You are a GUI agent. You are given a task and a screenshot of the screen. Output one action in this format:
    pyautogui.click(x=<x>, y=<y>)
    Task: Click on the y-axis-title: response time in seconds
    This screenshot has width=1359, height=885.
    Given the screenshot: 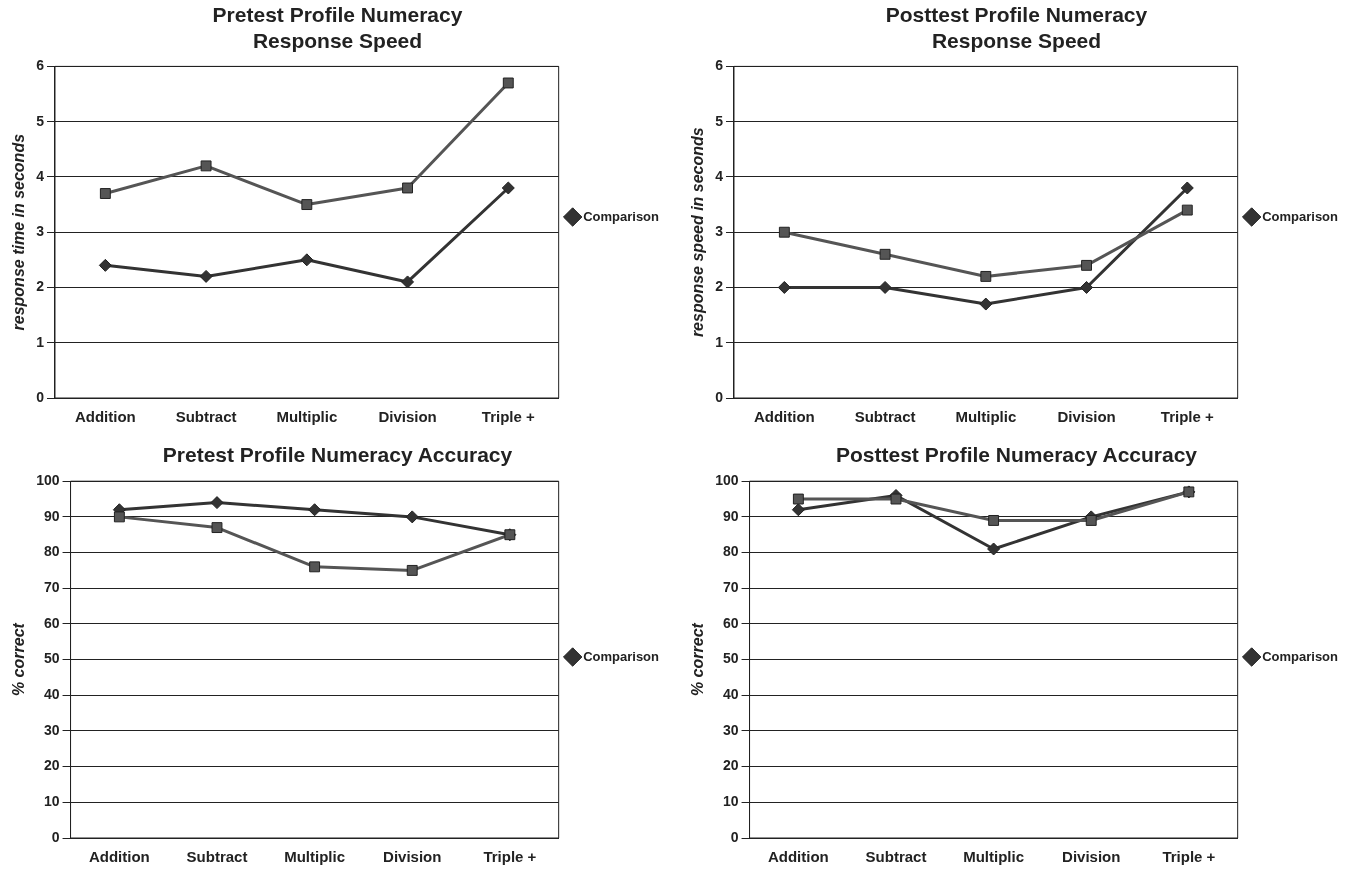 What is the action you would take?
    pyautogui.click(x=19, y=232)
    